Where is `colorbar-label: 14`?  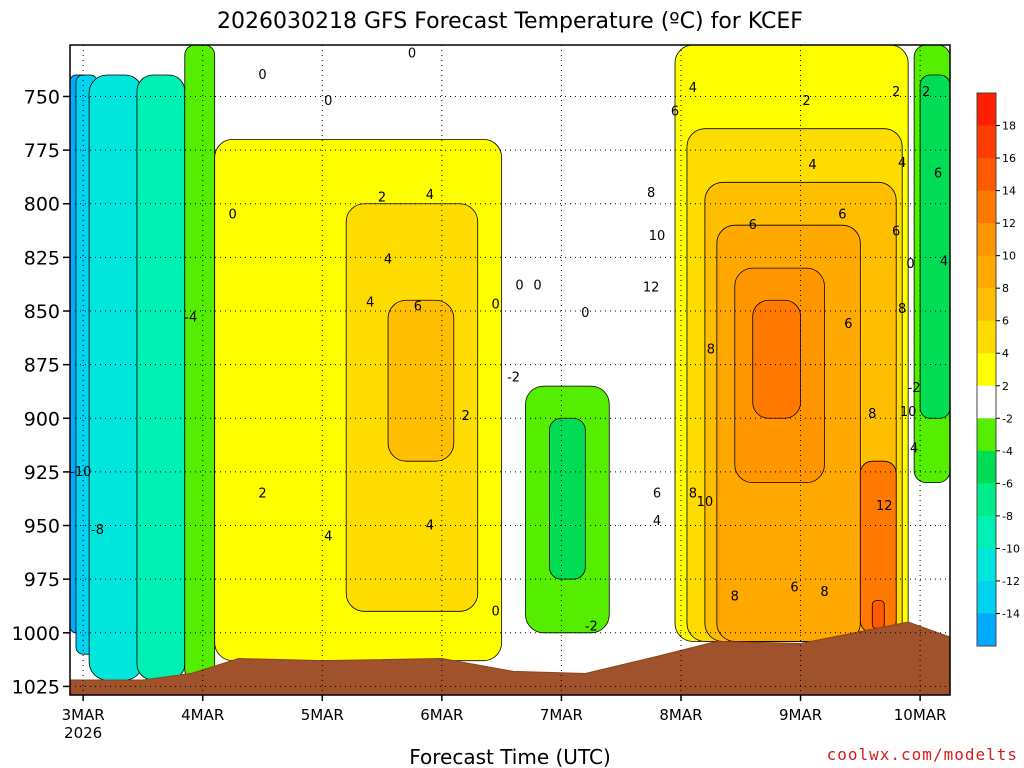
colorbar-label: 14 is located at coordinates (1009, 191).